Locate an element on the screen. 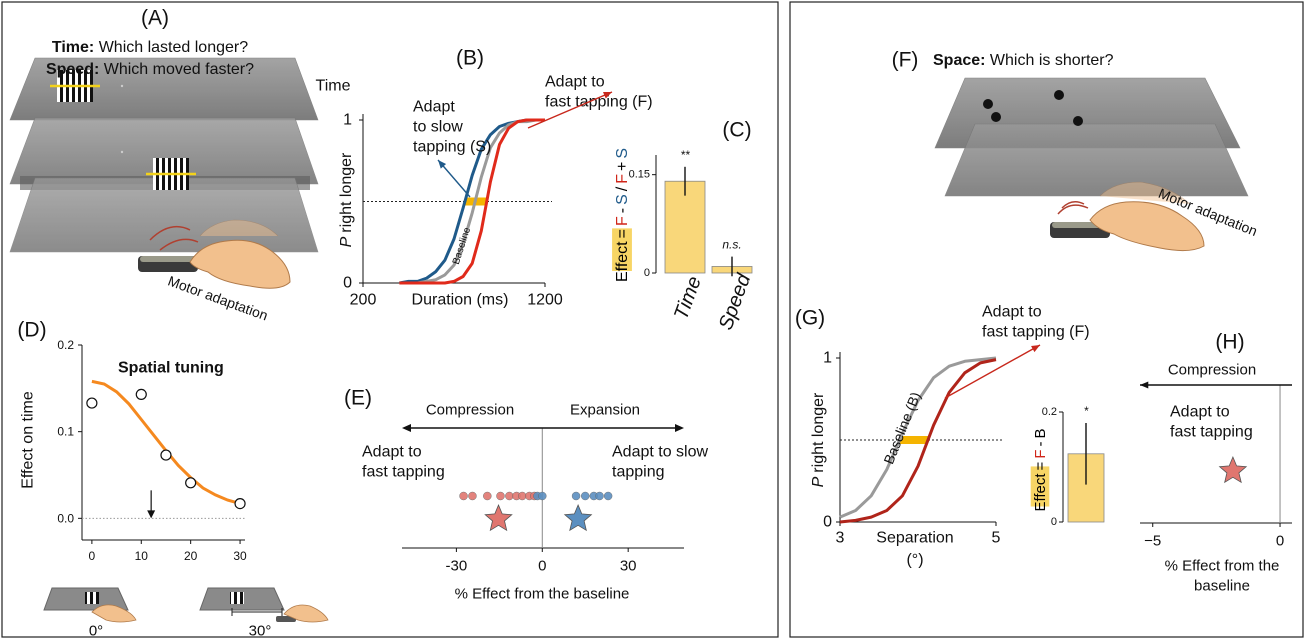 This screenshot has height=644, width=1306. y-axis-label-part: right longer is located at coordinates (818, 432).